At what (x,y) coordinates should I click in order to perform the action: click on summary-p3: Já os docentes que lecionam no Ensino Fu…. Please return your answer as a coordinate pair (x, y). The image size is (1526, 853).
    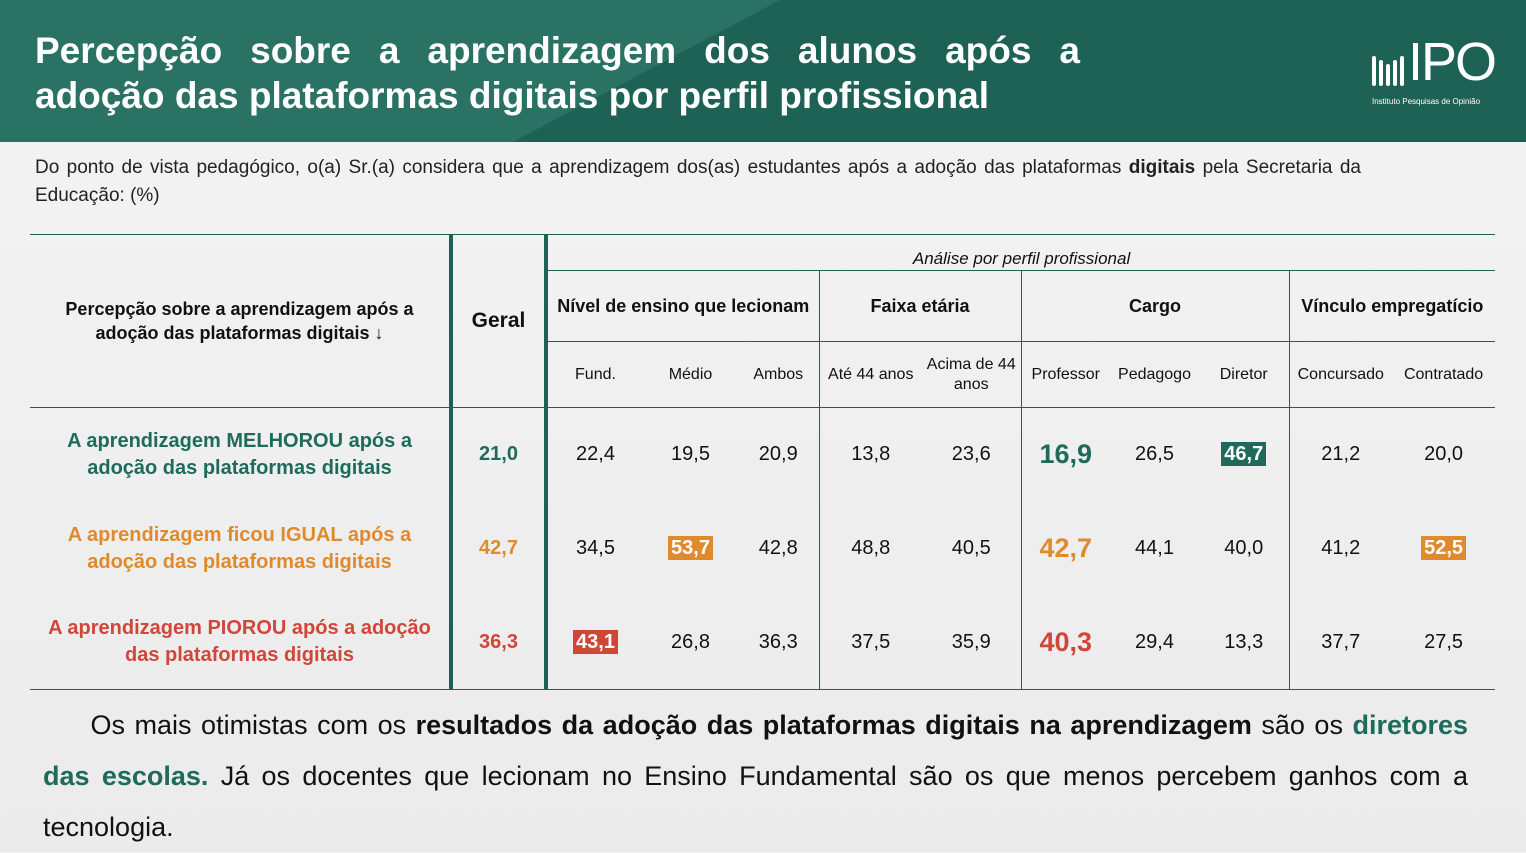
    Looking at the image, I should click on (755, 801).